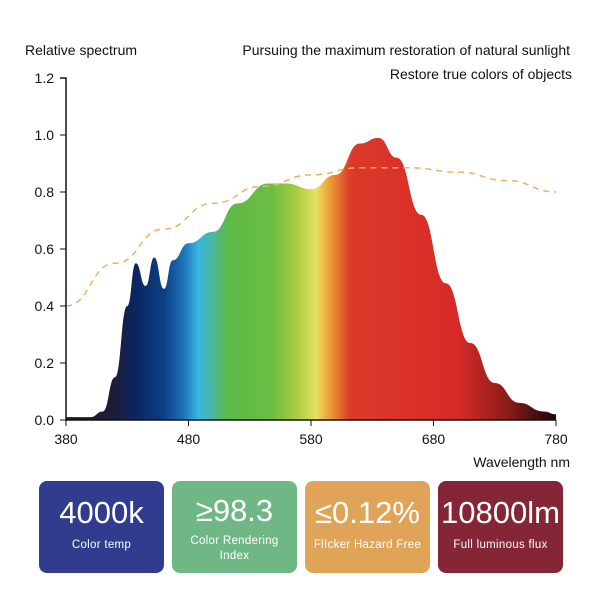 Image resolution: width=600 pixels, height=600 pixels. I want to click on y-tick-label: 1.2, so click(45, 78).